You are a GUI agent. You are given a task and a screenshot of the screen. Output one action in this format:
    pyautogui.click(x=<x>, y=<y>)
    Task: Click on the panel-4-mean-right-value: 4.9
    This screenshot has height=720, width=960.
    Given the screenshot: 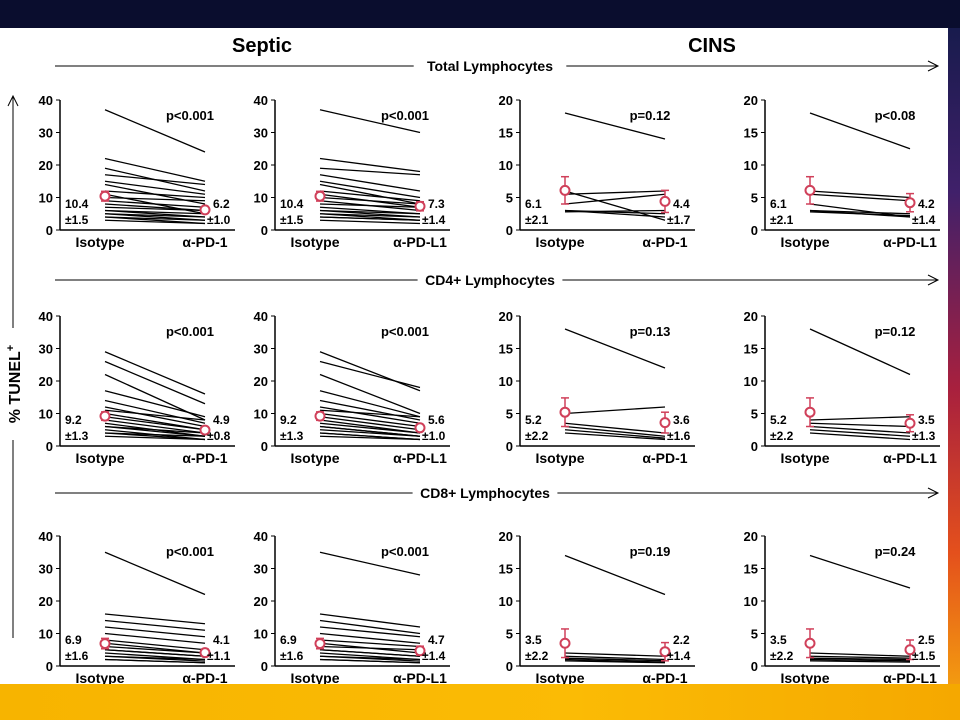 What is the action you would take?
    pyautogui.click(x=221, y=420)
    